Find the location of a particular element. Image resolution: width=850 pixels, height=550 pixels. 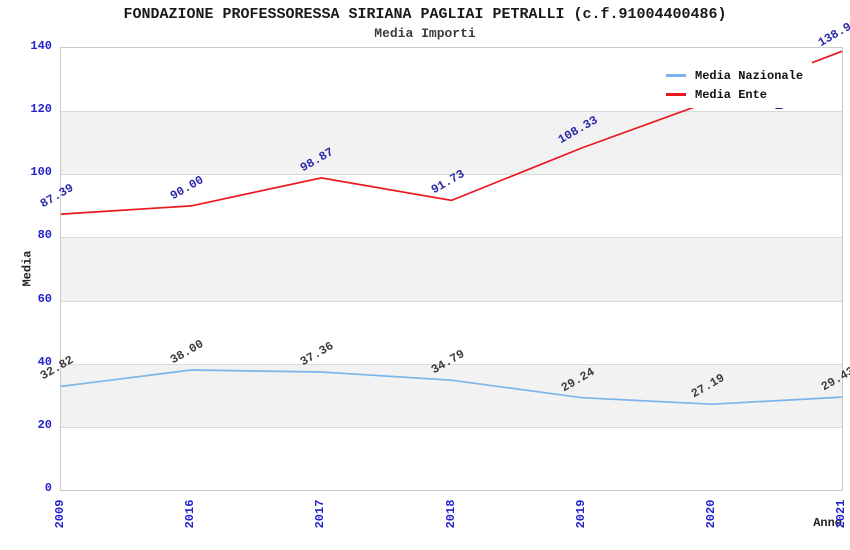

x-tick-label-2021: 2021 is located at coordinates (841, 514).